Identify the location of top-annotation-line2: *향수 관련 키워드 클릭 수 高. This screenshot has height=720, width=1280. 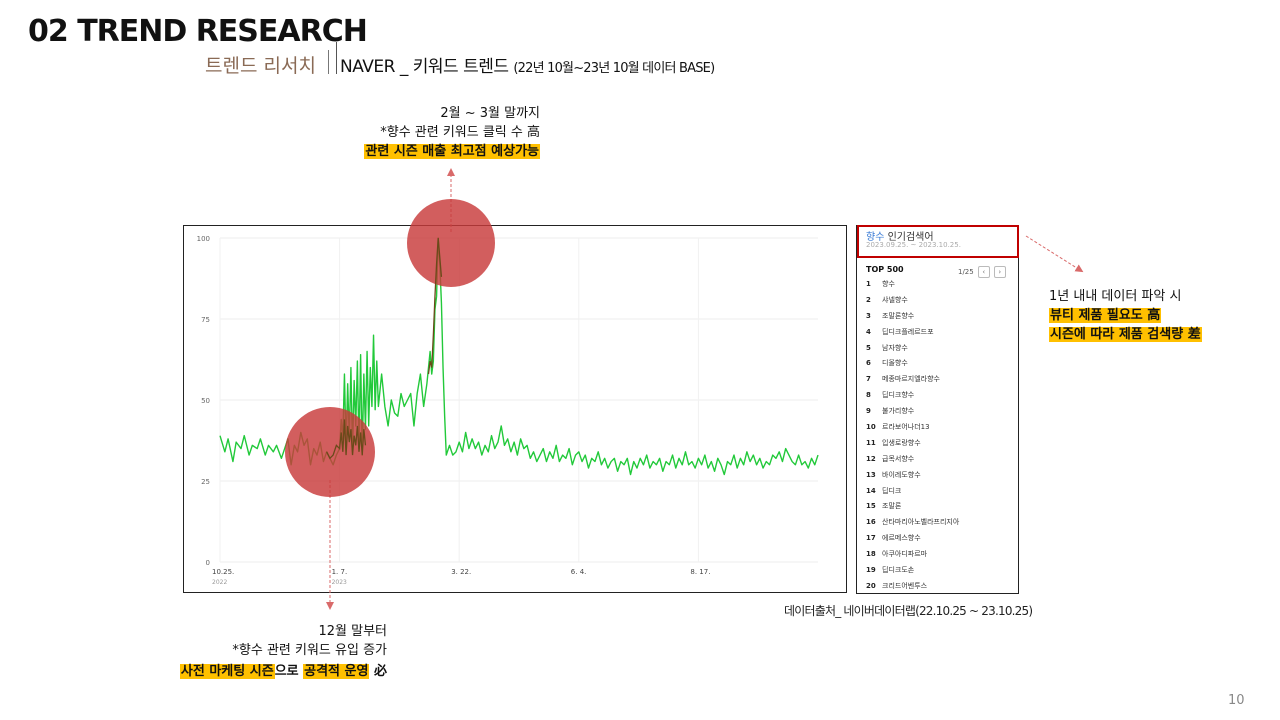
(460, 132).